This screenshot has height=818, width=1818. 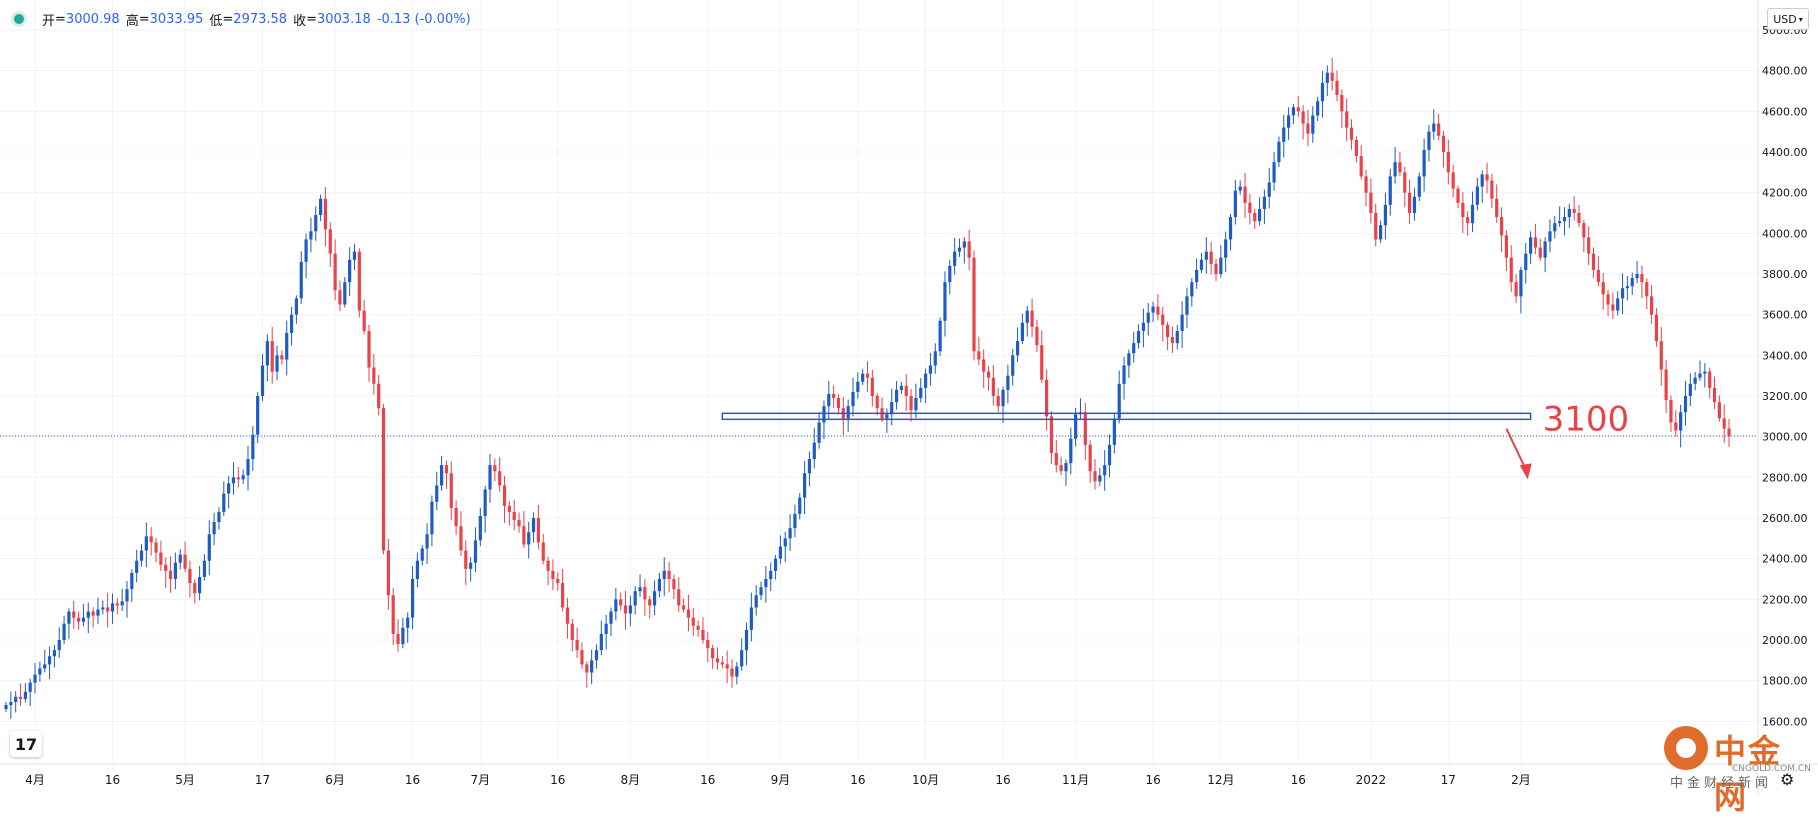 I want to click on currency-label: USD, so click(x=1785, y=19).